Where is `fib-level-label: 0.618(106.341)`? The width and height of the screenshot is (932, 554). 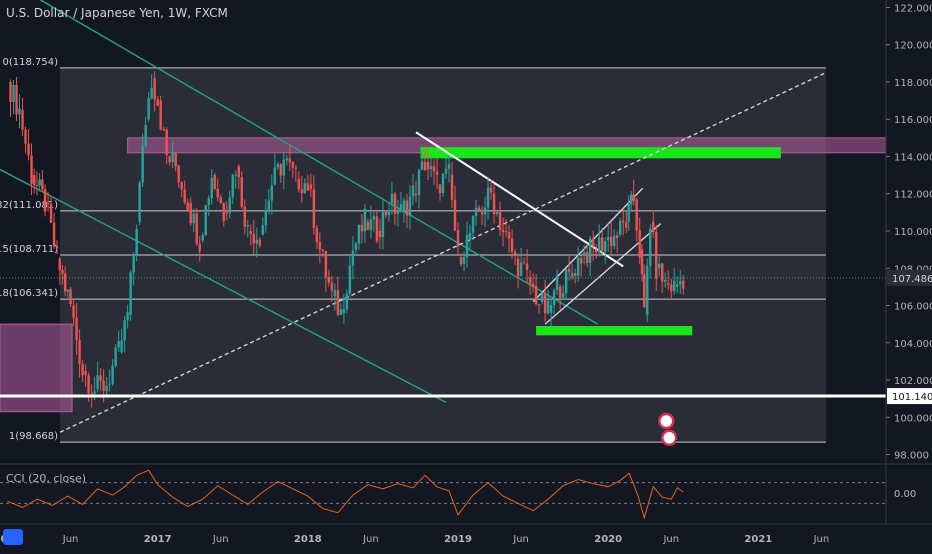
fib-level-label: 0.618(106.341) is located at coordinates (29, 293).